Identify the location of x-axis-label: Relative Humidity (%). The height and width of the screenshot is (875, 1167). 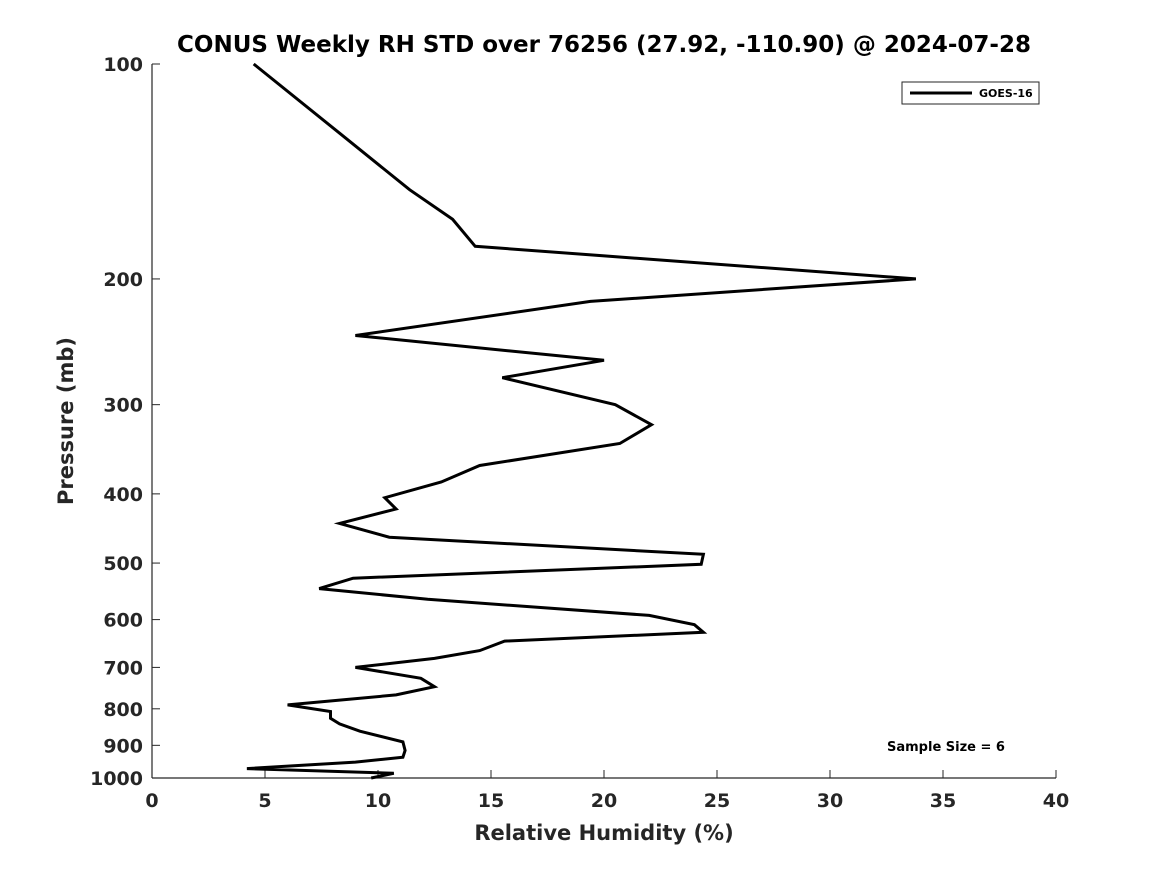
(603, 833).